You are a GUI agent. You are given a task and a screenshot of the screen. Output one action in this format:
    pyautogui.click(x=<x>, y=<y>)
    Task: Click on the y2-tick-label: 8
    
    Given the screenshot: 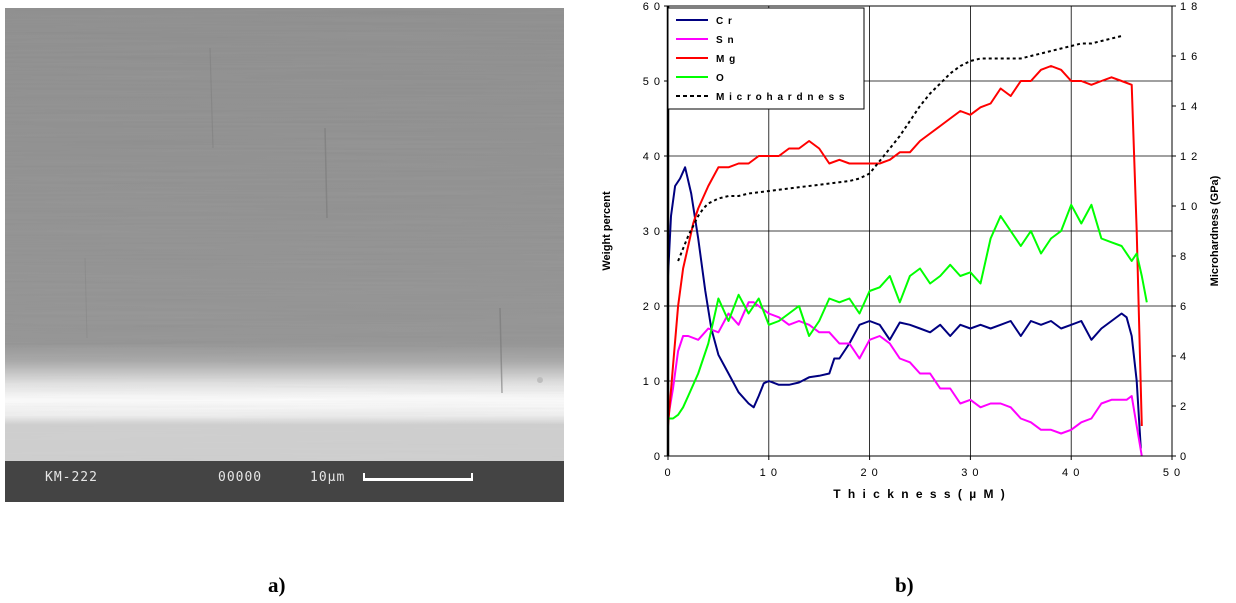 What is the action you would take?
    pyautogui.click(x=1183, y=257)
    